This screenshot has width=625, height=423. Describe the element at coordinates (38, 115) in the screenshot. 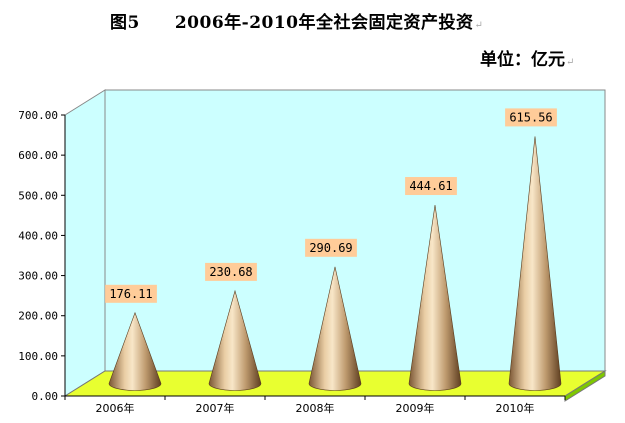

I see `y-tick-label: 700.00` at that location.